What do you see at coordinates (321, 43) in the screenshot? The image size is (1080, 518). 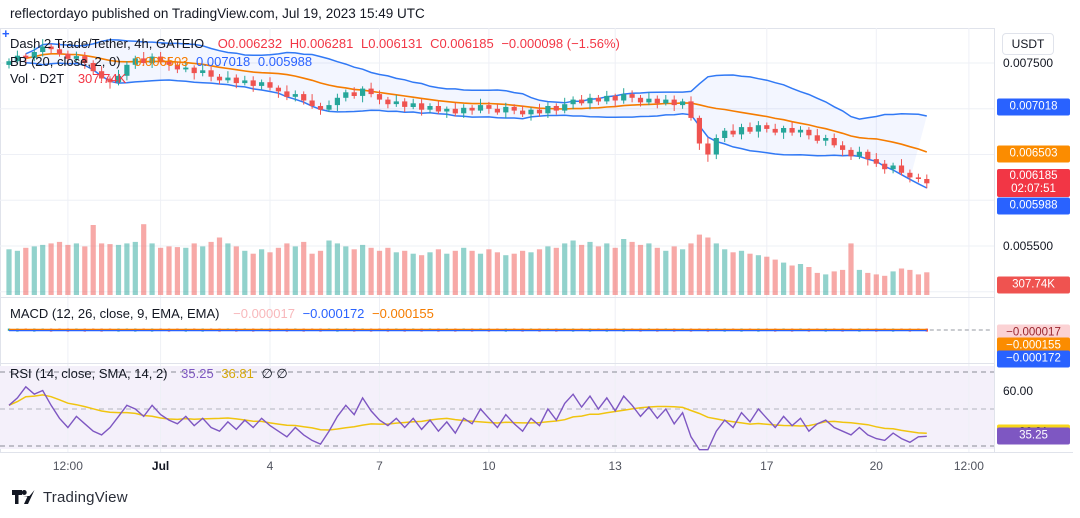 I see `ohlc-high: H0.006281` at bounding box center [321, 43].